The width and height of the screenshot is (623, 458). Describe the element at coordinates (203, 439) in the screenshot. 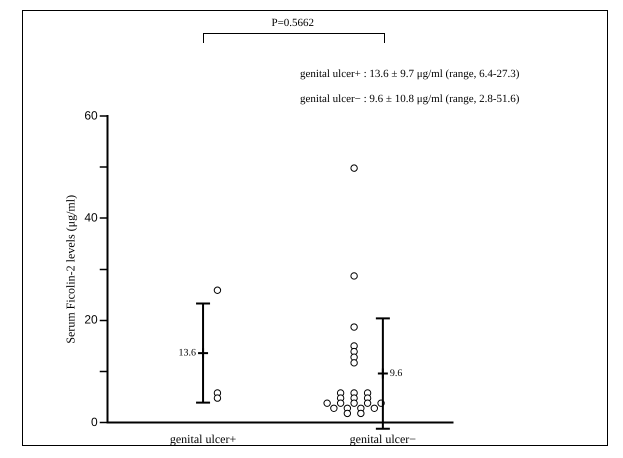

I see `x-tick-label: genital ulcer+` at that location.